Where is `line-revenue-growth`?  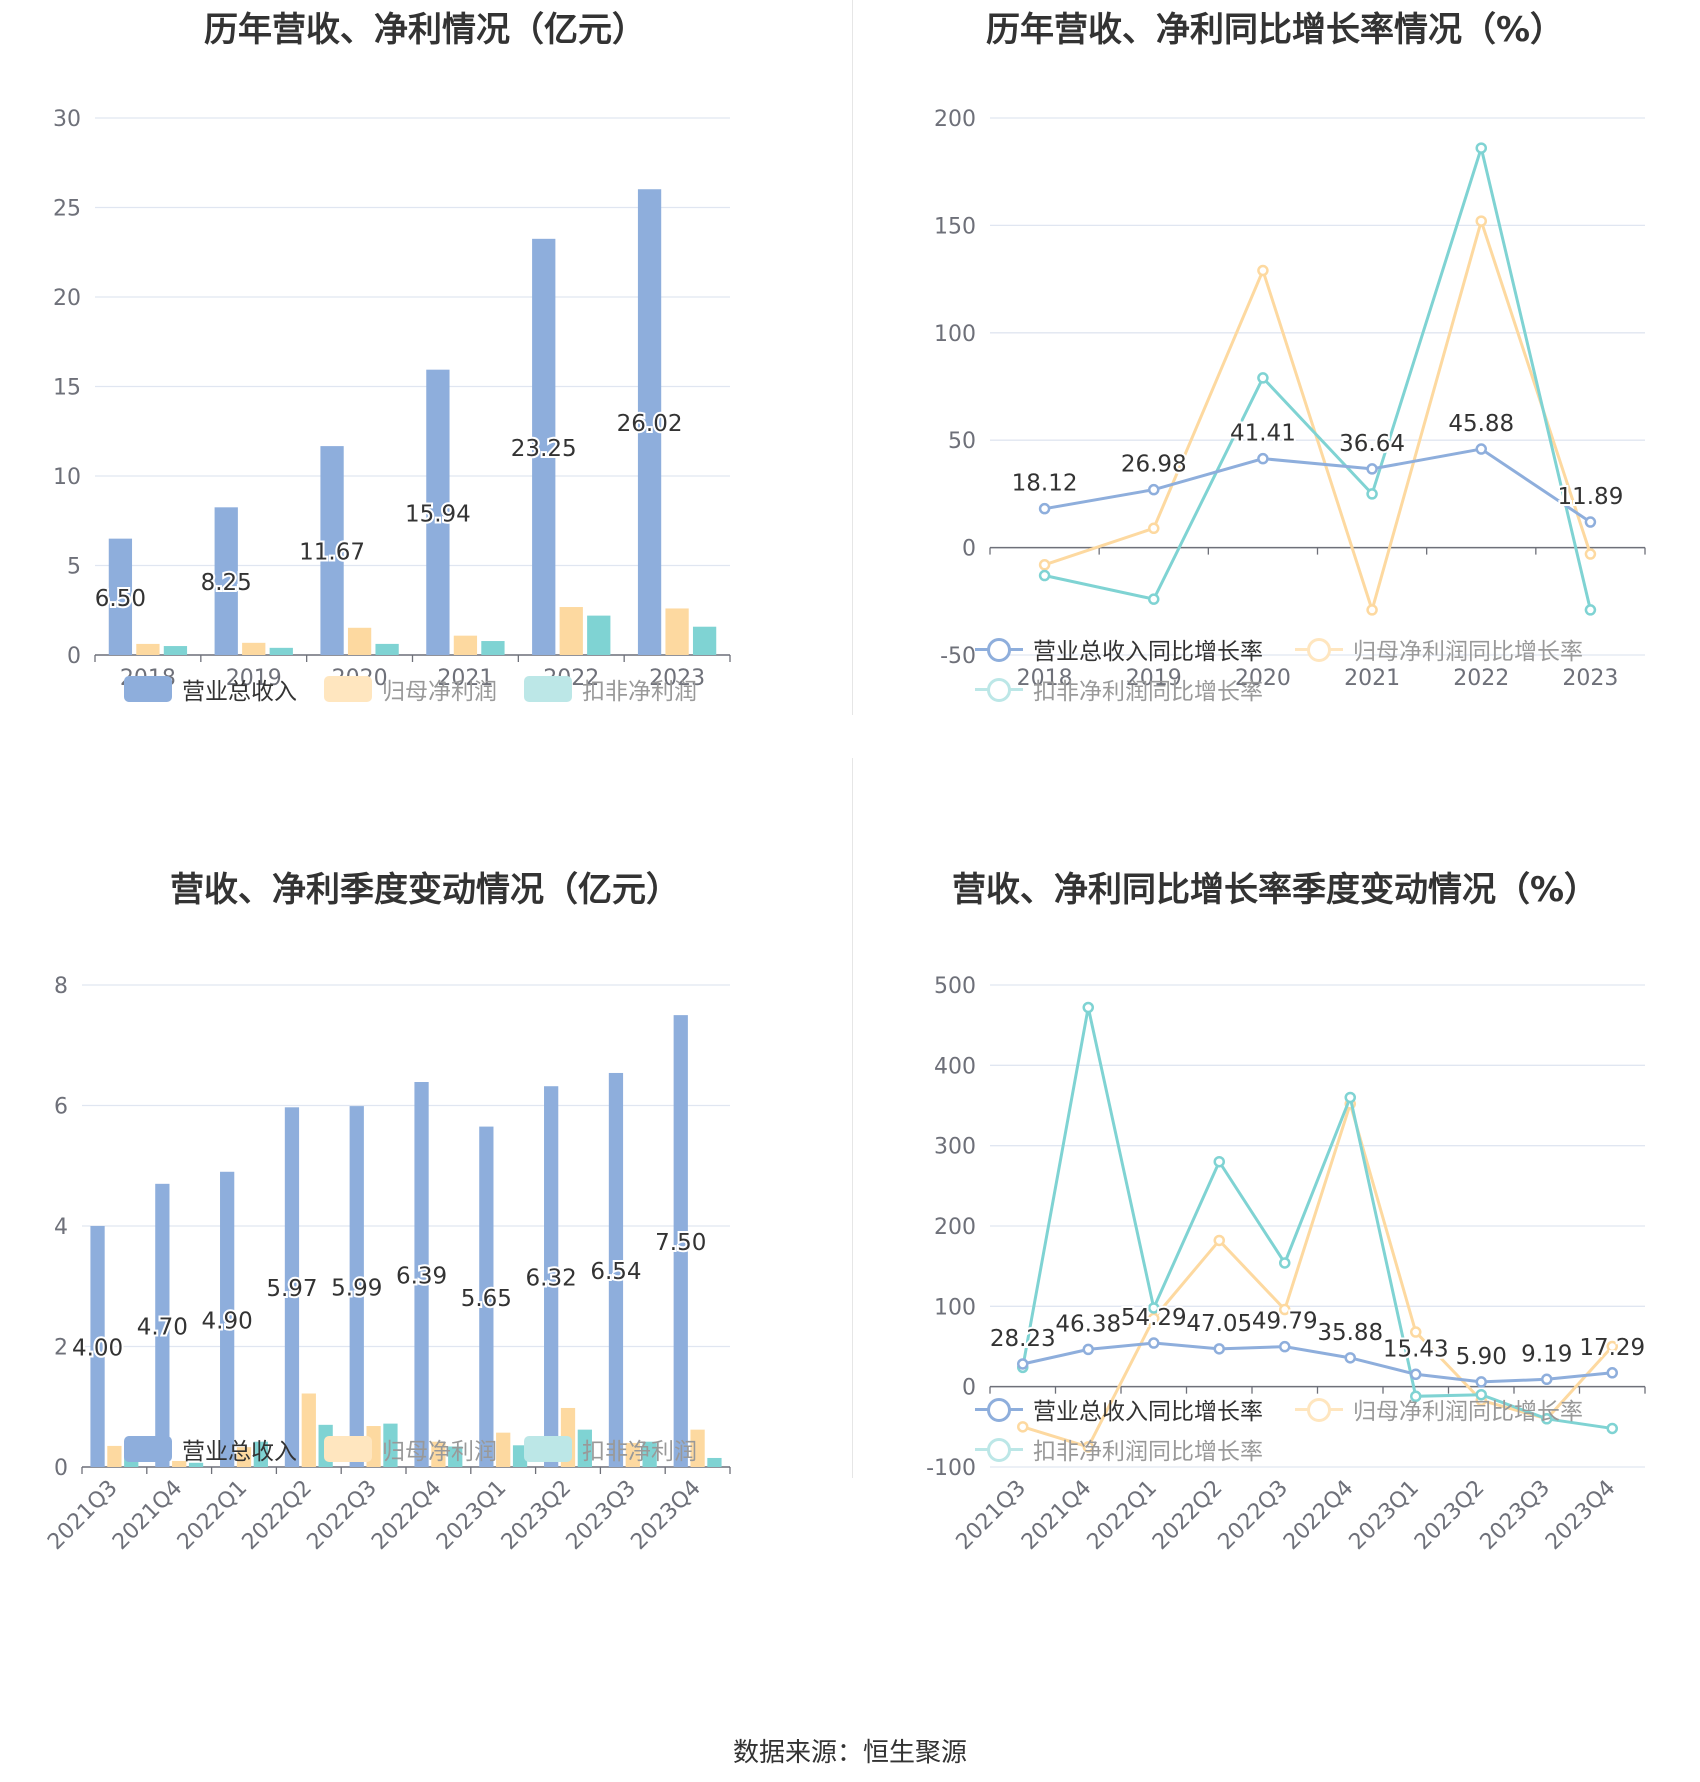
line-revenue-growth is located at coordinates (1318, 485).